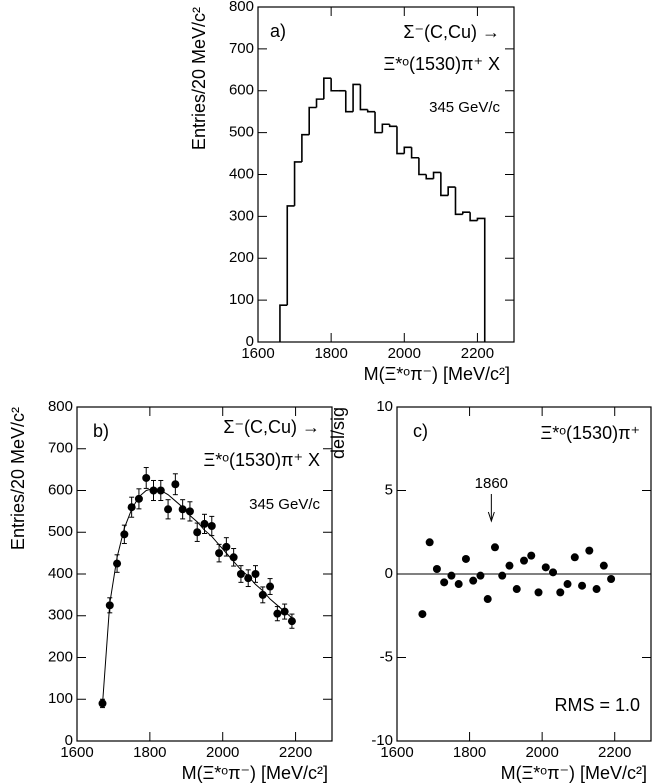 This screenshot has height=784, width=666. I want to click on y-tick-label: 500, so click(60, 531).